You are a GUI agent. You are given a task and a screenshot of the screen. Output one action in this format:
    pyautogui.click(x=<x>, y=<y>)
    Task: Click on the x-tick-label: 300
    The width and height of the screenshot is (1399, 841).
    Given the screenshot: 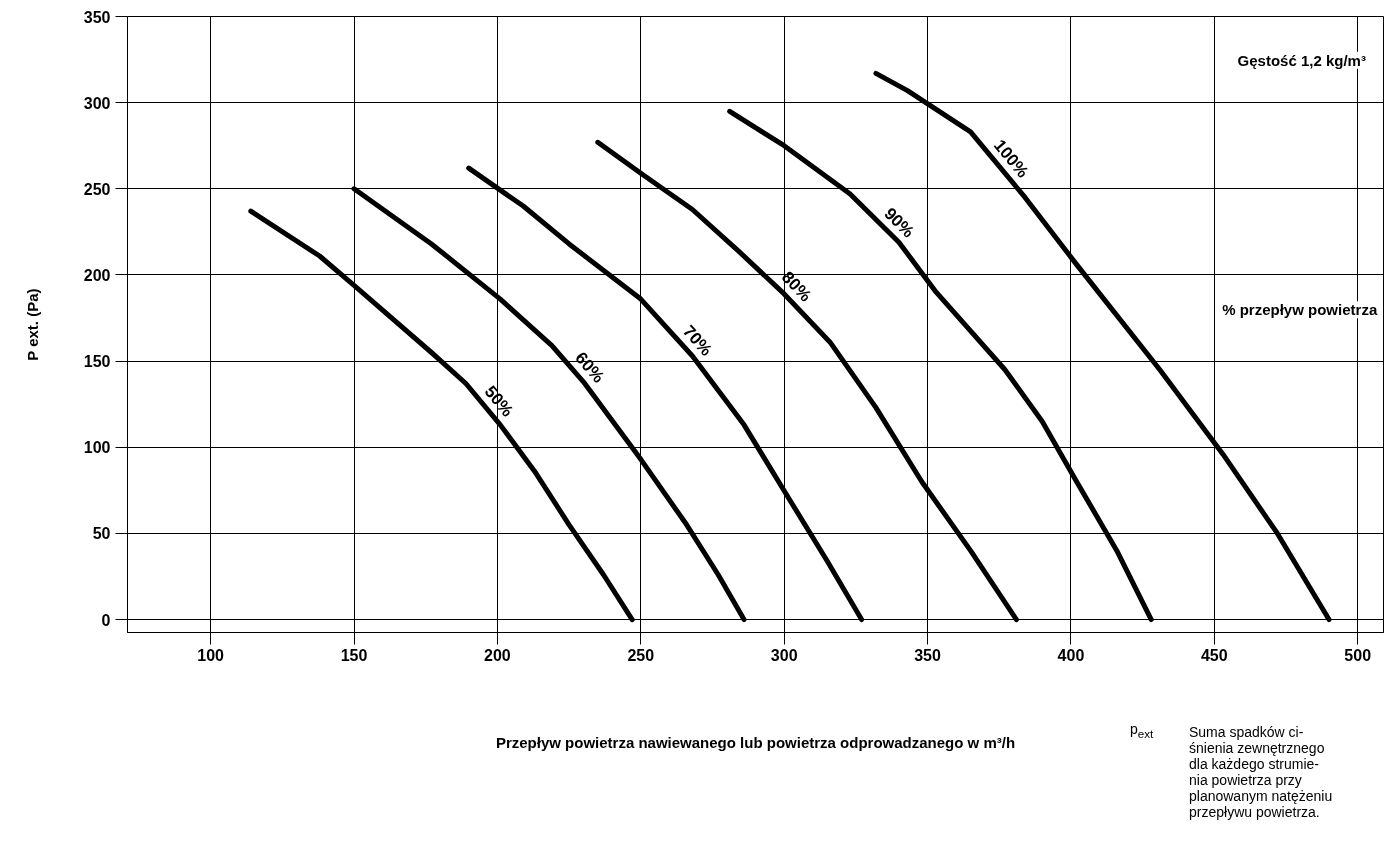 What is the action you would take?
    pyautogui.click(x=784, y=655)
    